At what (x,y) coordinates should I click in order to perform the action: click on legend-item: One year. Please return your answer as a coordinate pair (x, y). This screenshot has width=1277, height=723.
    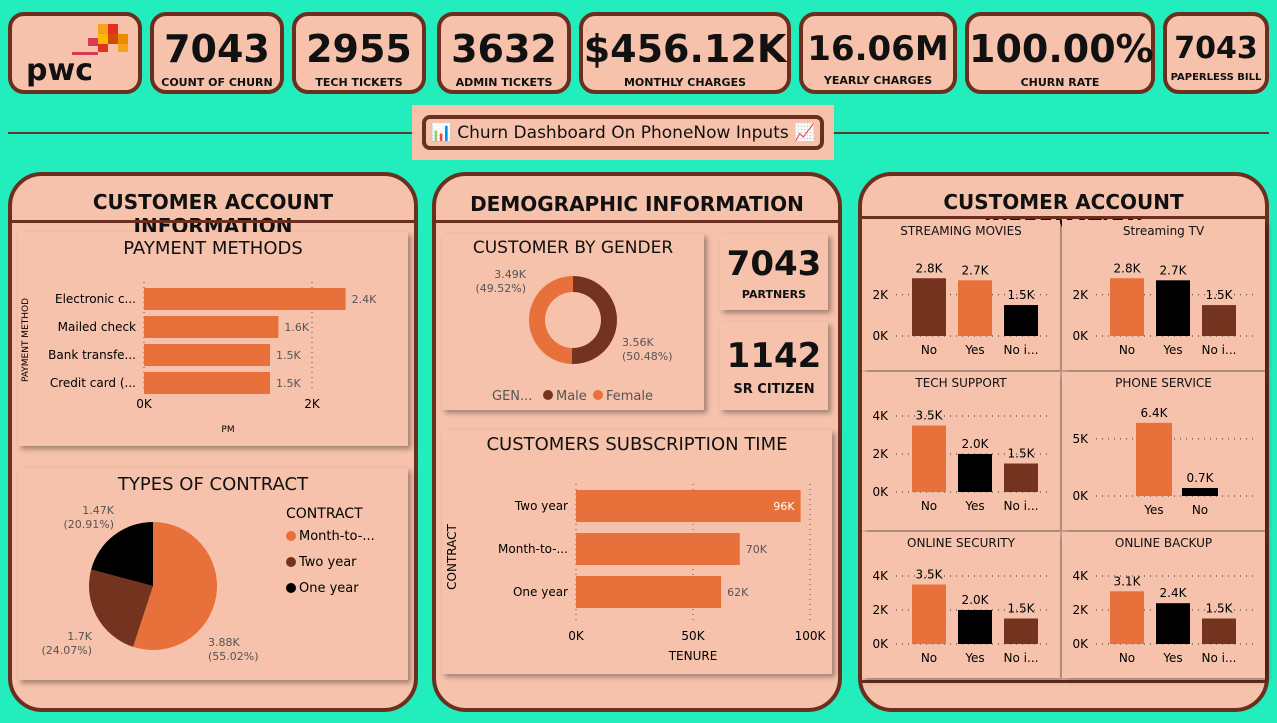
    Looking at the image, I should click on (329, 588).